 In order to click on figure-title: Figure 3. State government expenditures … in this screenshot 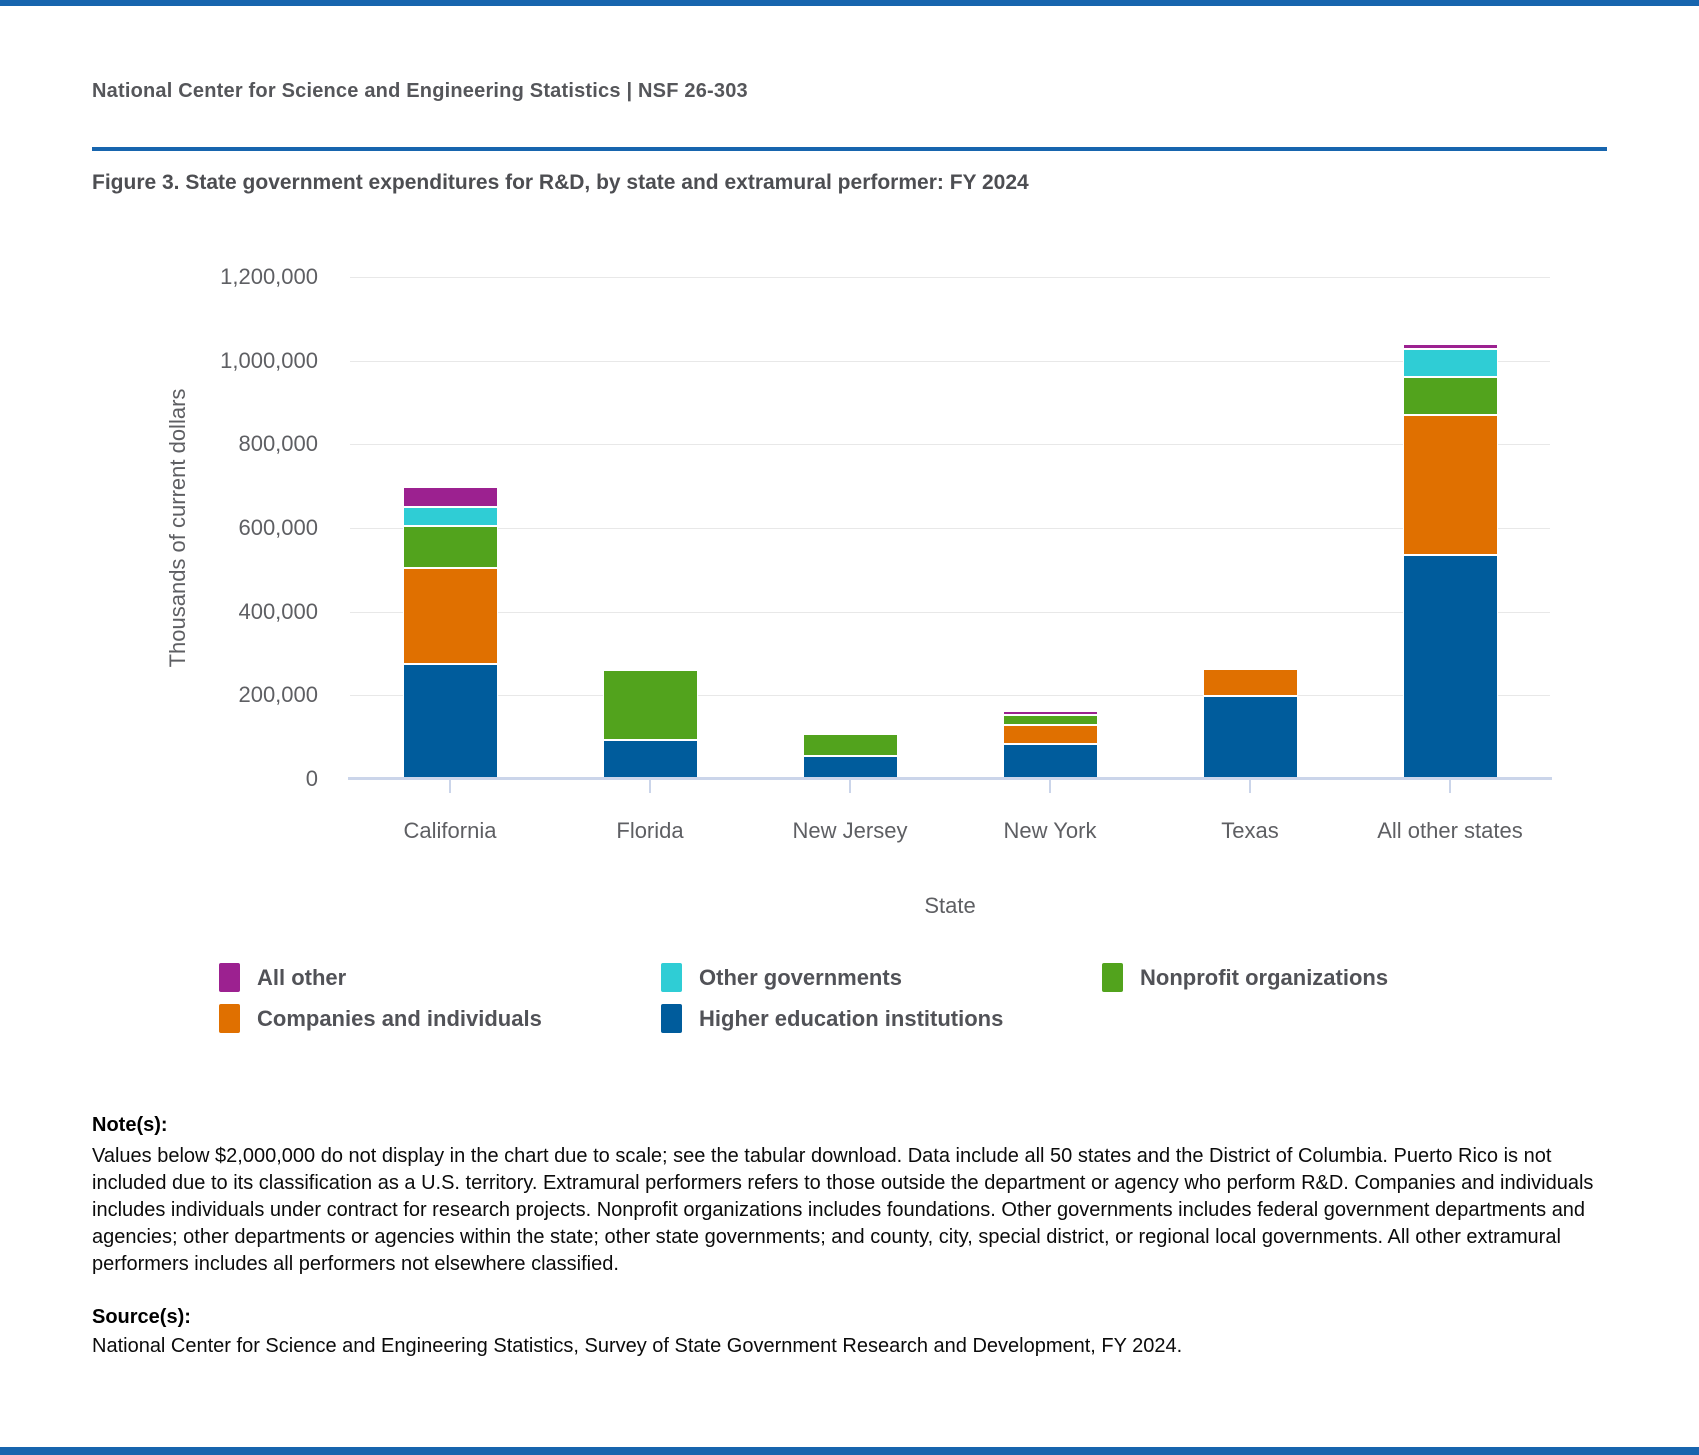, I will do `click(560, 182)`.